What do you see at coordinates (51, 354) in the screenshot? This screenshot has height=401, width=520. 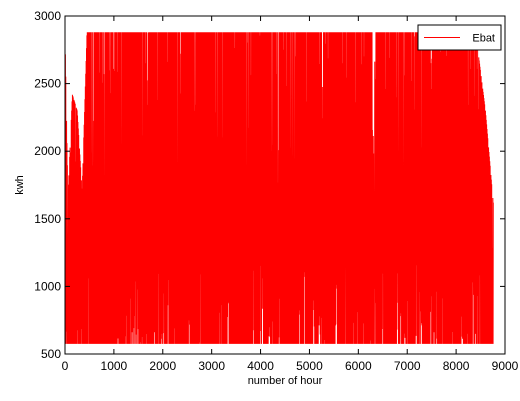 I see `y-tick-label: 500` at bounding box center [51, 354].